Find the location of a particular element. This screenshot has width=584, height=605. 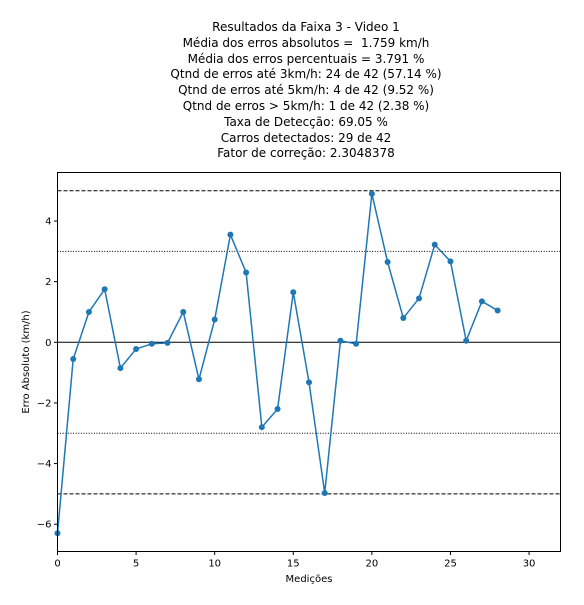

x-tick-label: 15 is located at coordinates (293, 564).